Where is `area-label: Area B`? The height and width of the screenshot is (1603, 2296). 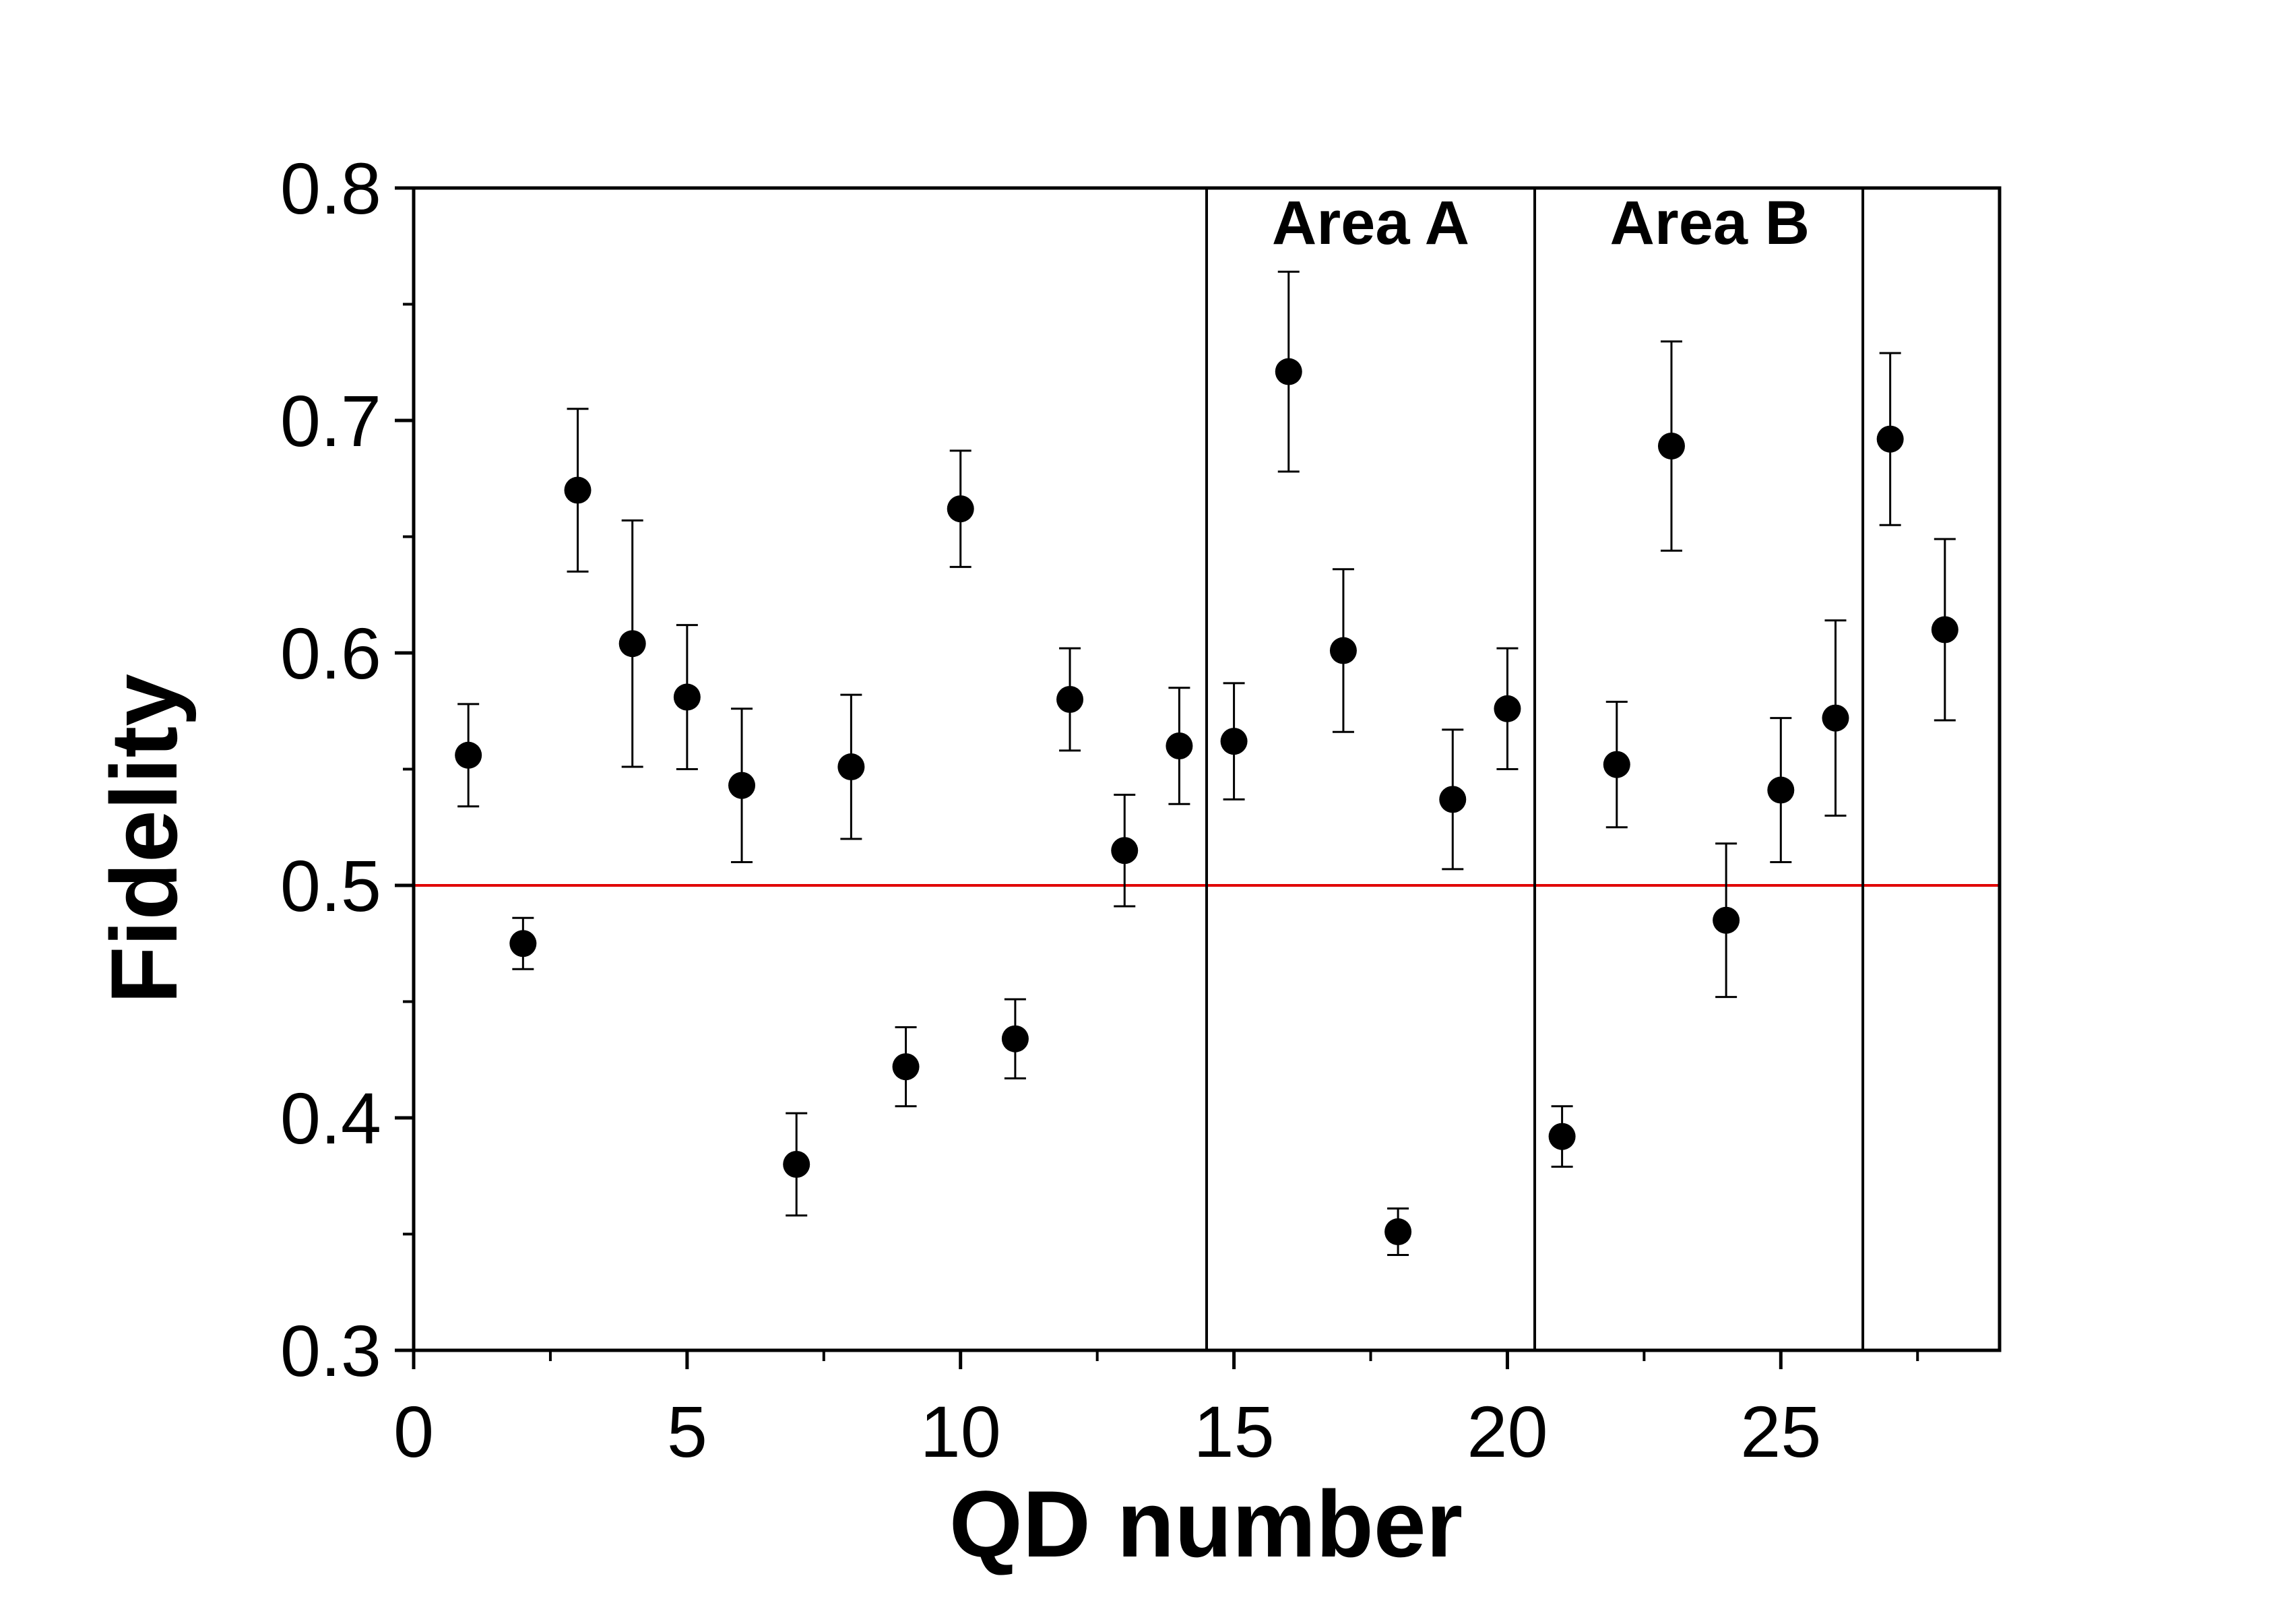 area-label: Area B is located at coordinates (1709, 223).